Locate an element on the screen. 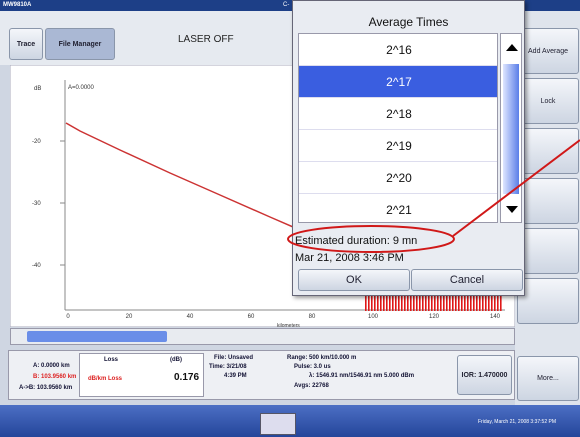  loss-value: 0.176 is located at coordinates (187, 377).